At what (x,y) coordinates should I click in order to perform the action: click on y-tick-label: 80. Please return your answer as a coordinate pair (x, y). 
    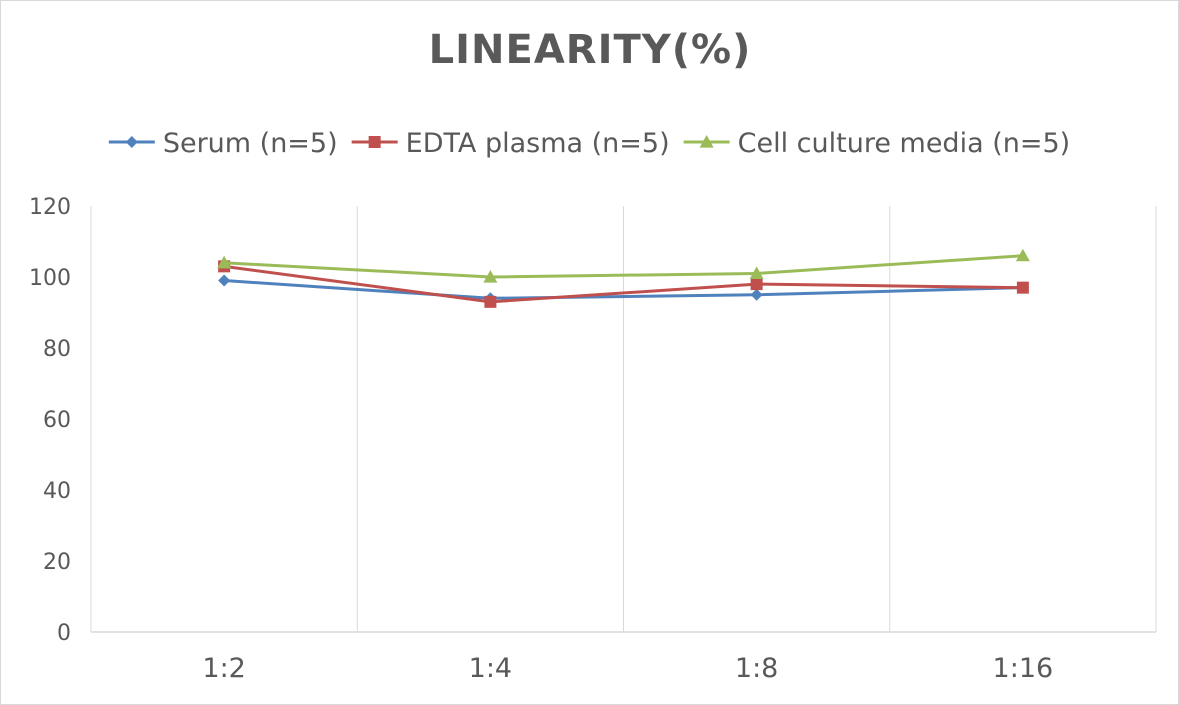
    Looking at the image, I should click on (57, 349).